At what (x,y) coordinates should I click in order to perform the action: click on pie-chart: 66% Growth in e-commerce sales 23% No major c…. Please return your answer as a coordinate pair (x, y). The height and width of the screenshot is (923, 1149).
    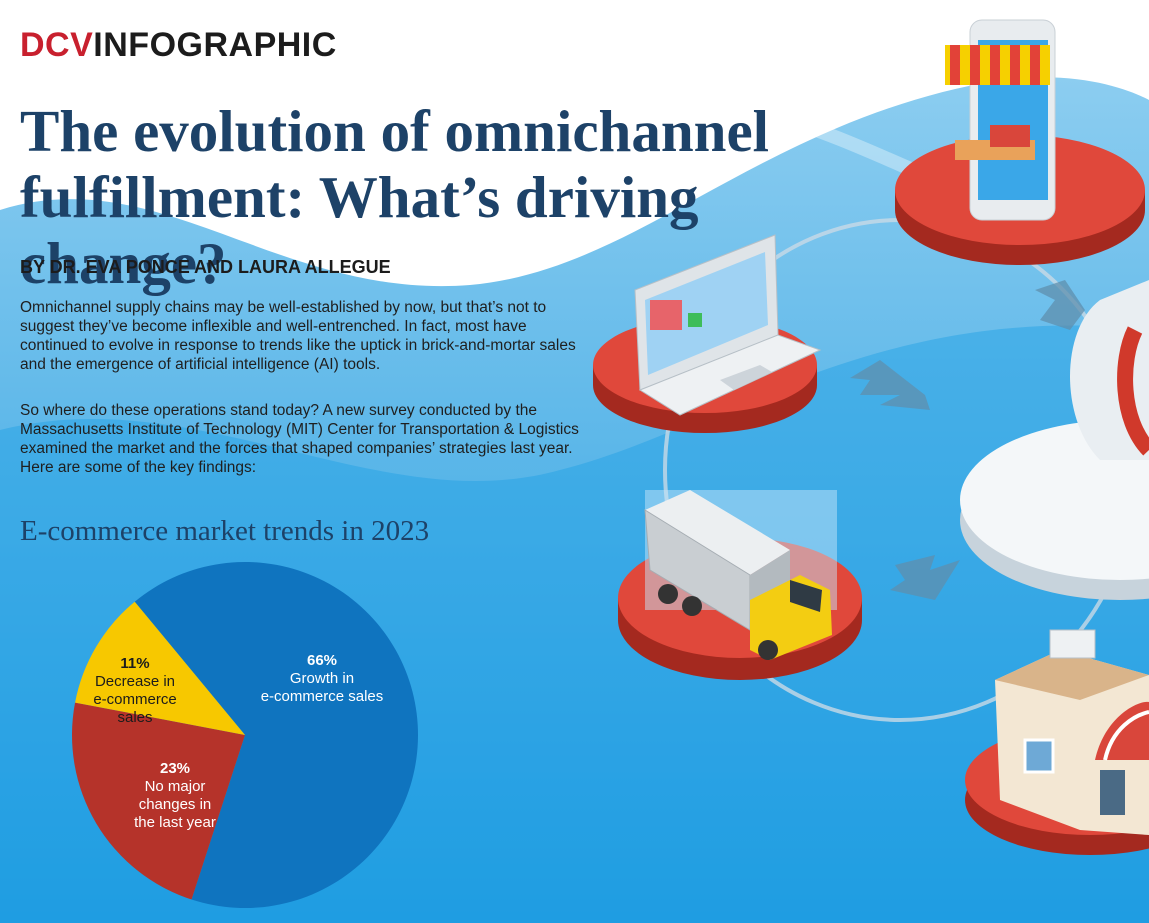
    Looking at the image, I should click on (245, 735).